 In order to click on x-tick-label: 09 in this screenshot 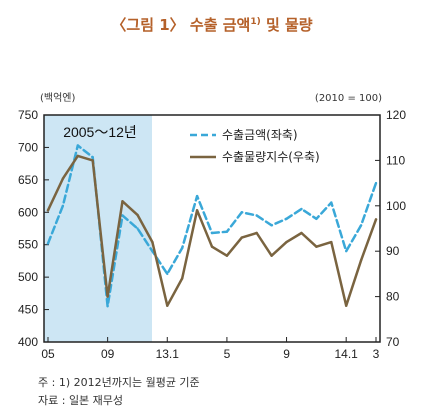, I will do `click(108, 354)`.